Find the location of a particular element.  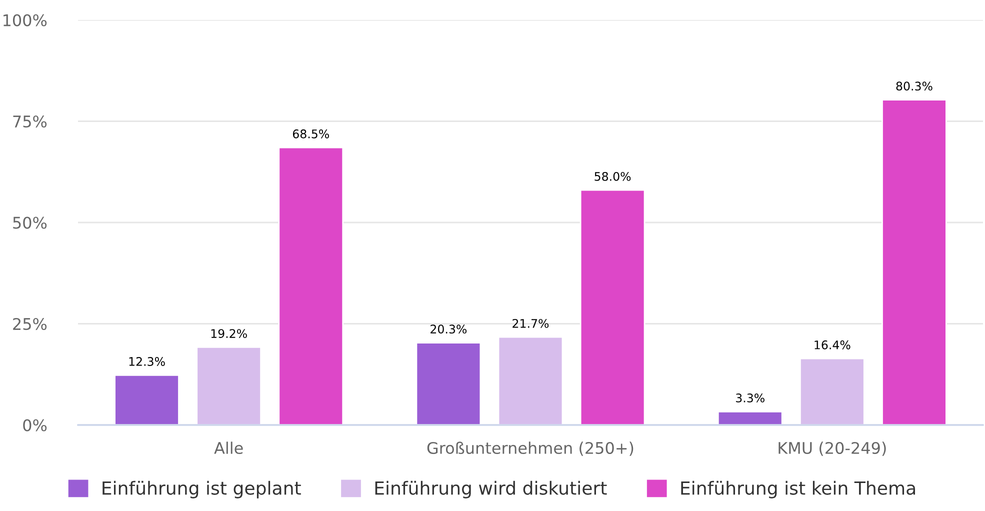

data-label: 20.3% is located at coordinates (448, 329).